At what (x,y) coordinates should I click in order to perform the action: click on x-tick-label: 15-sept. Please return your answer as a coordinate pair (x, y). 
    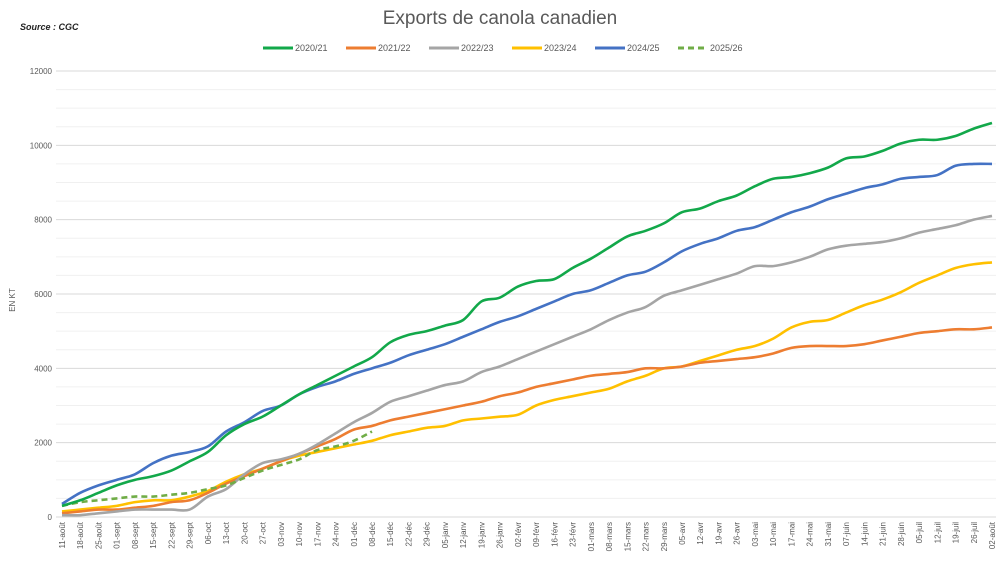
    Looking at the image, I should click on (153, 534).